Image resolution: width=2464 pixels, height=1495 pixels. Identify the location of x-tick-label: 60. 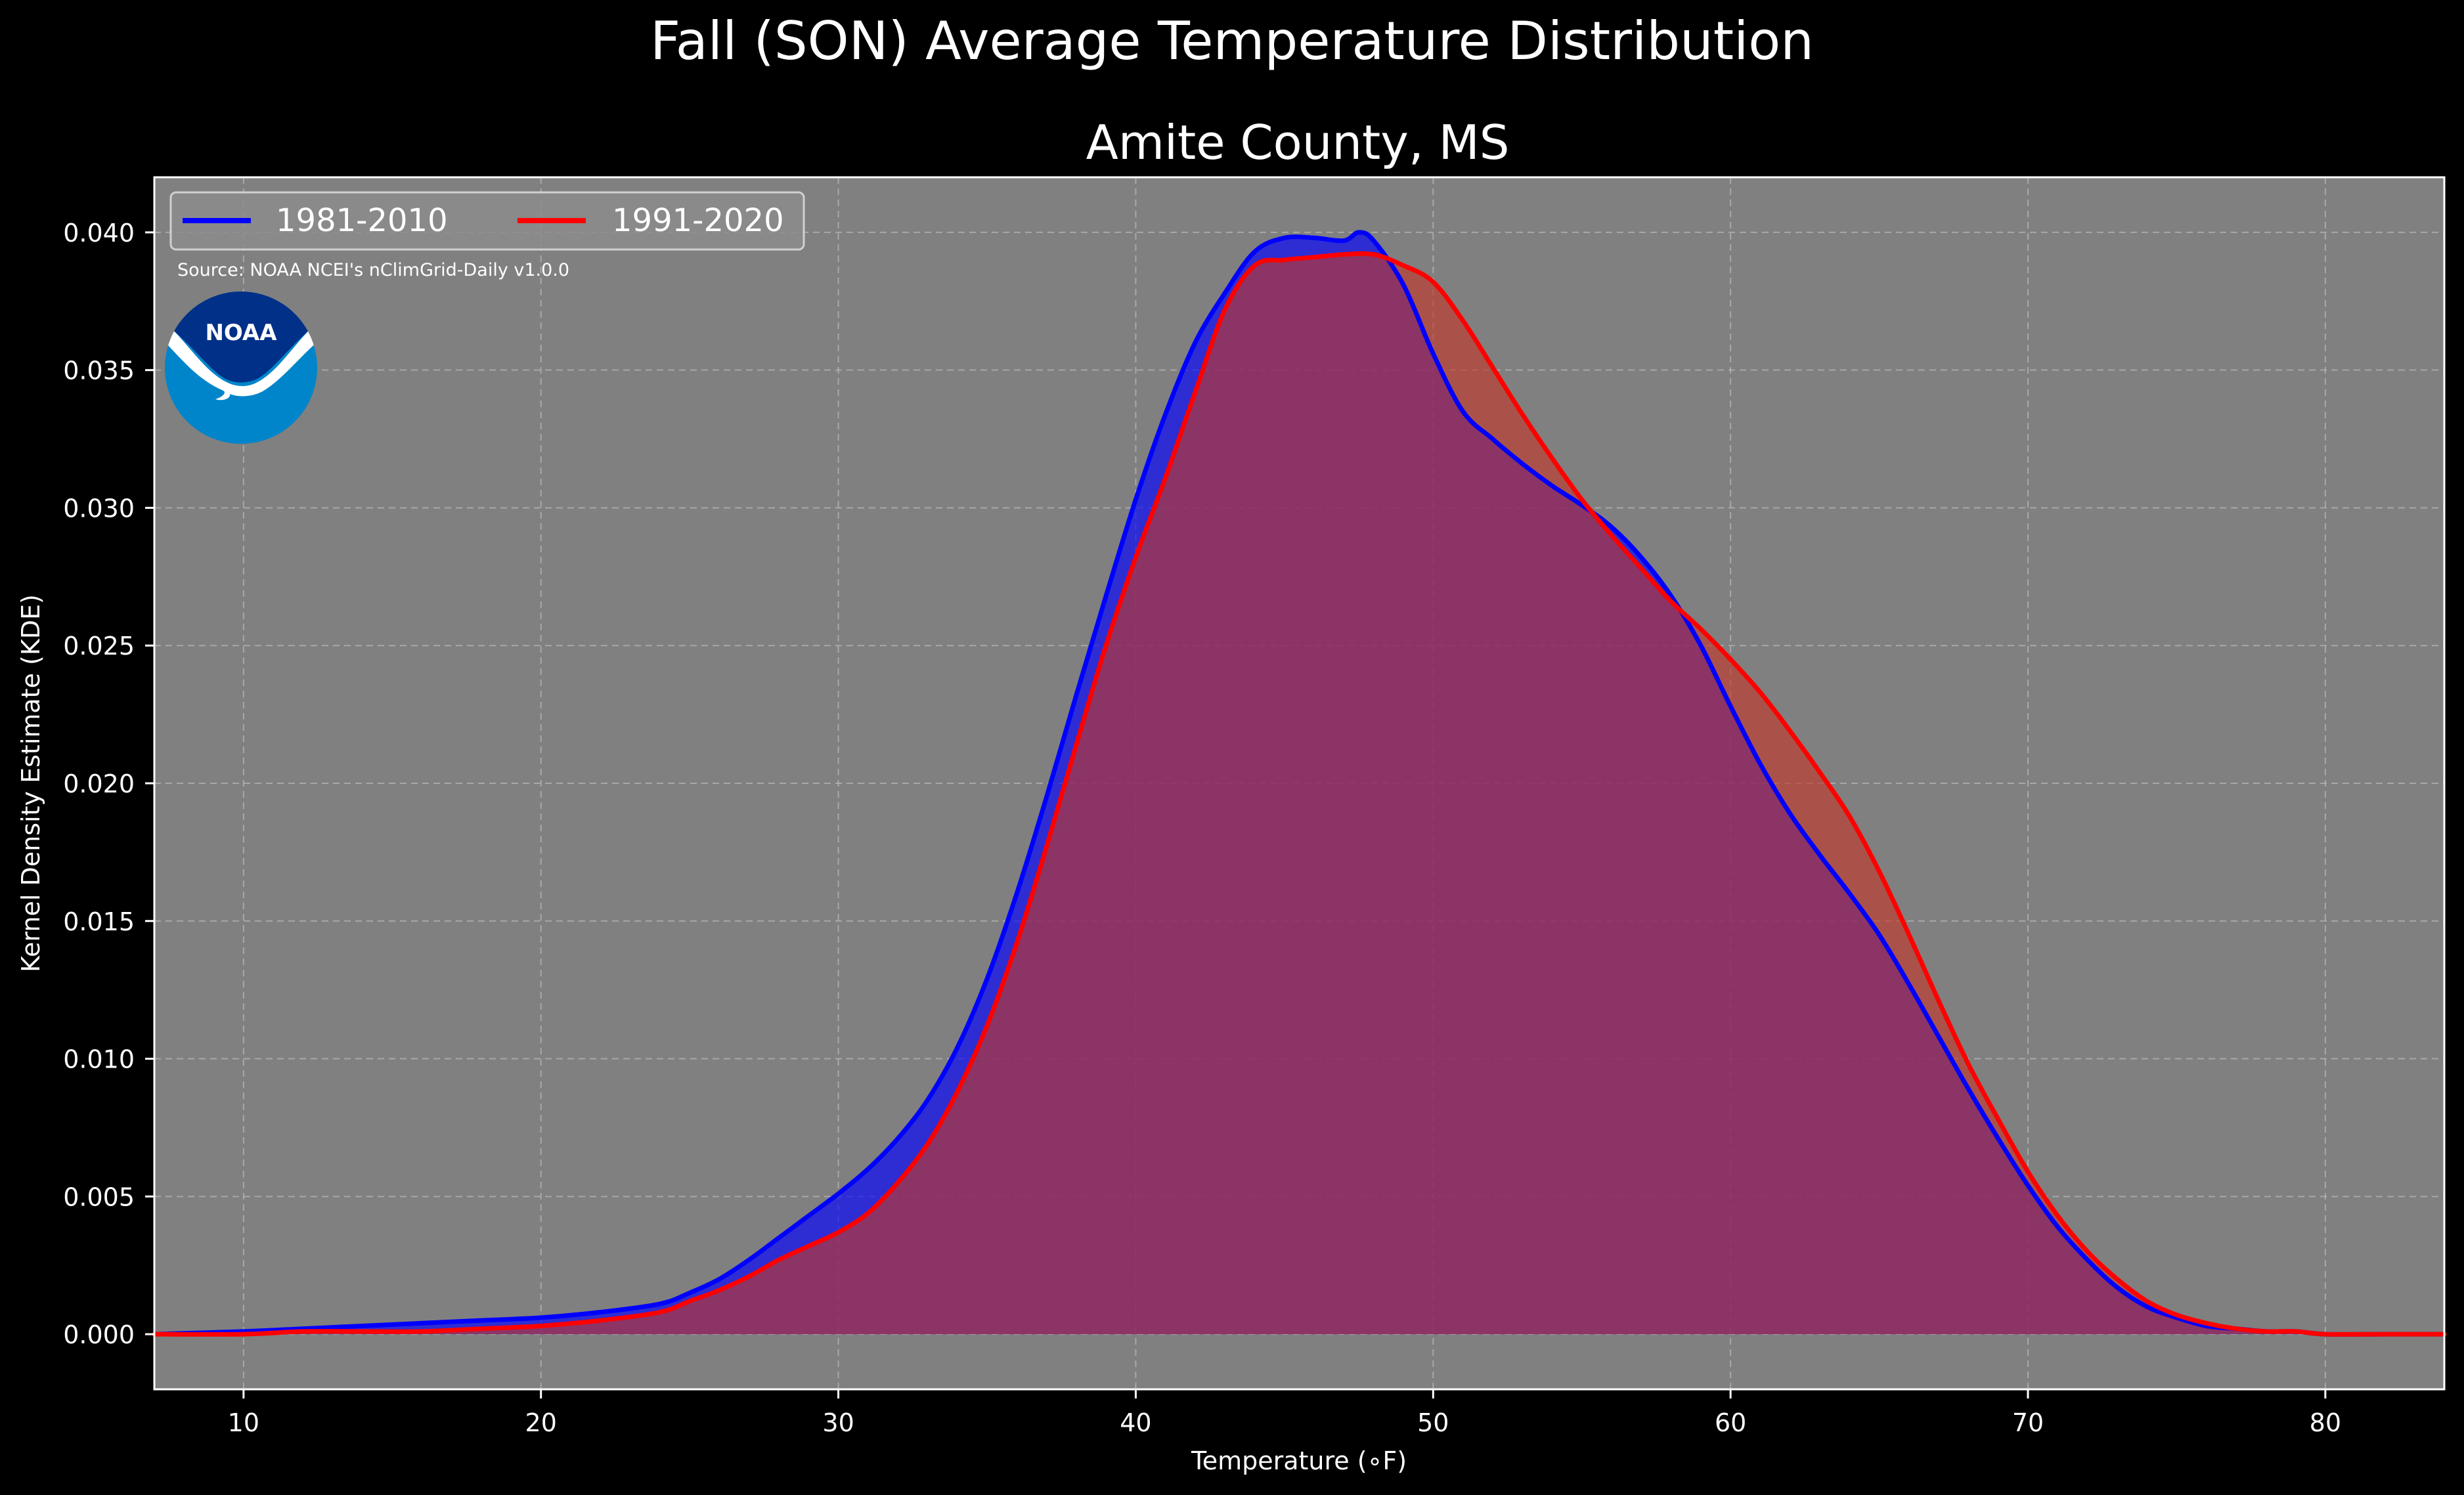
(1730, 1422).